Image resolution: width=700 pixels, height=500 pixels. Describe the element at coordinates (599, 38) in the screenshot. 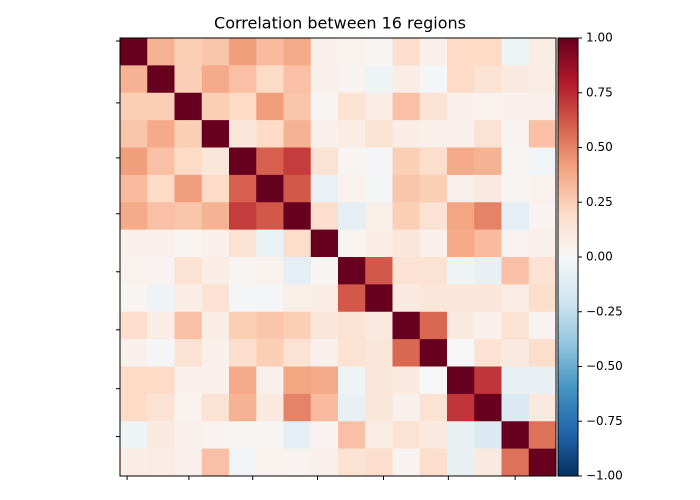

I see `colorbar-tick-label: 1.00` at that location.